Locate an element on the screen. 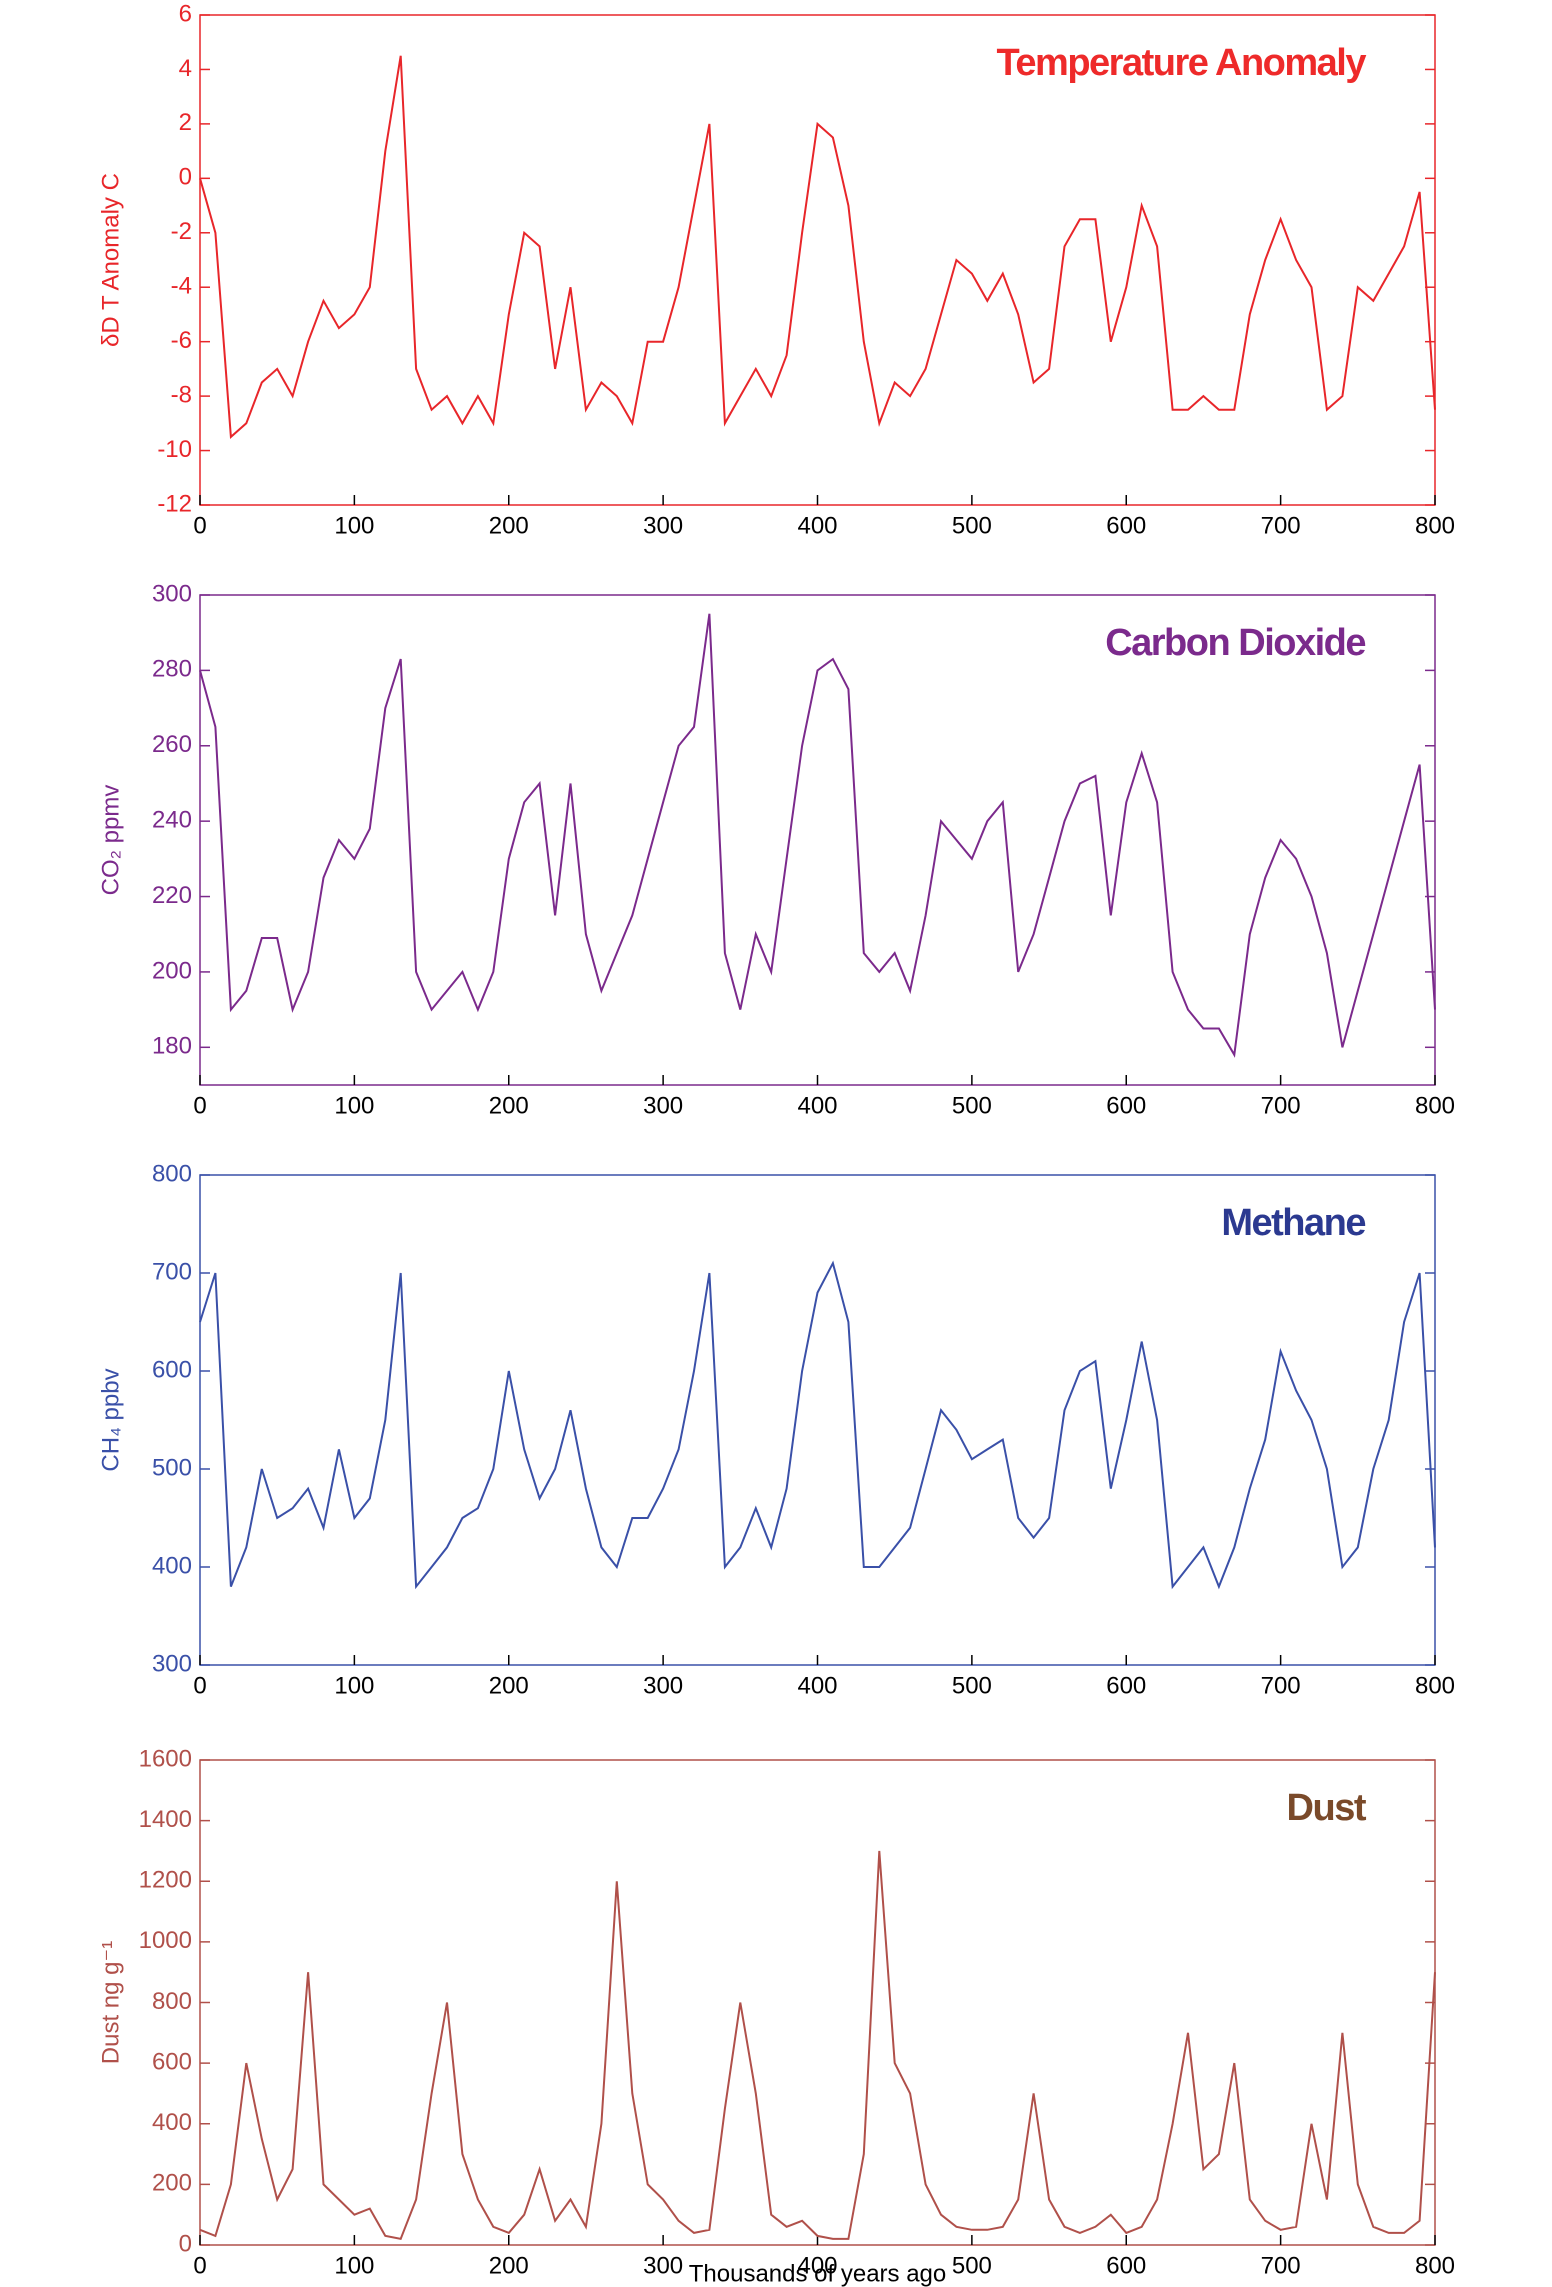 This screenshot has height=2287, width=1552. y-axis-label: CO₂ ppmv is located at coordinates (110, 840).